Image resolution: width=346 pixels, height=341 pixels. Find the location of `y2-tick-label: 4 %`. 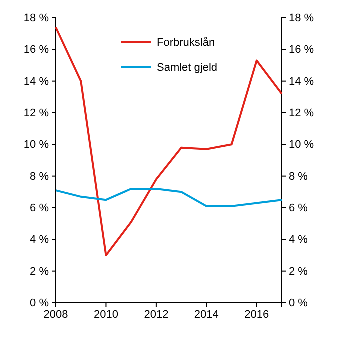

y2-tick-label: 4 % is located at coordinates (298, 240).